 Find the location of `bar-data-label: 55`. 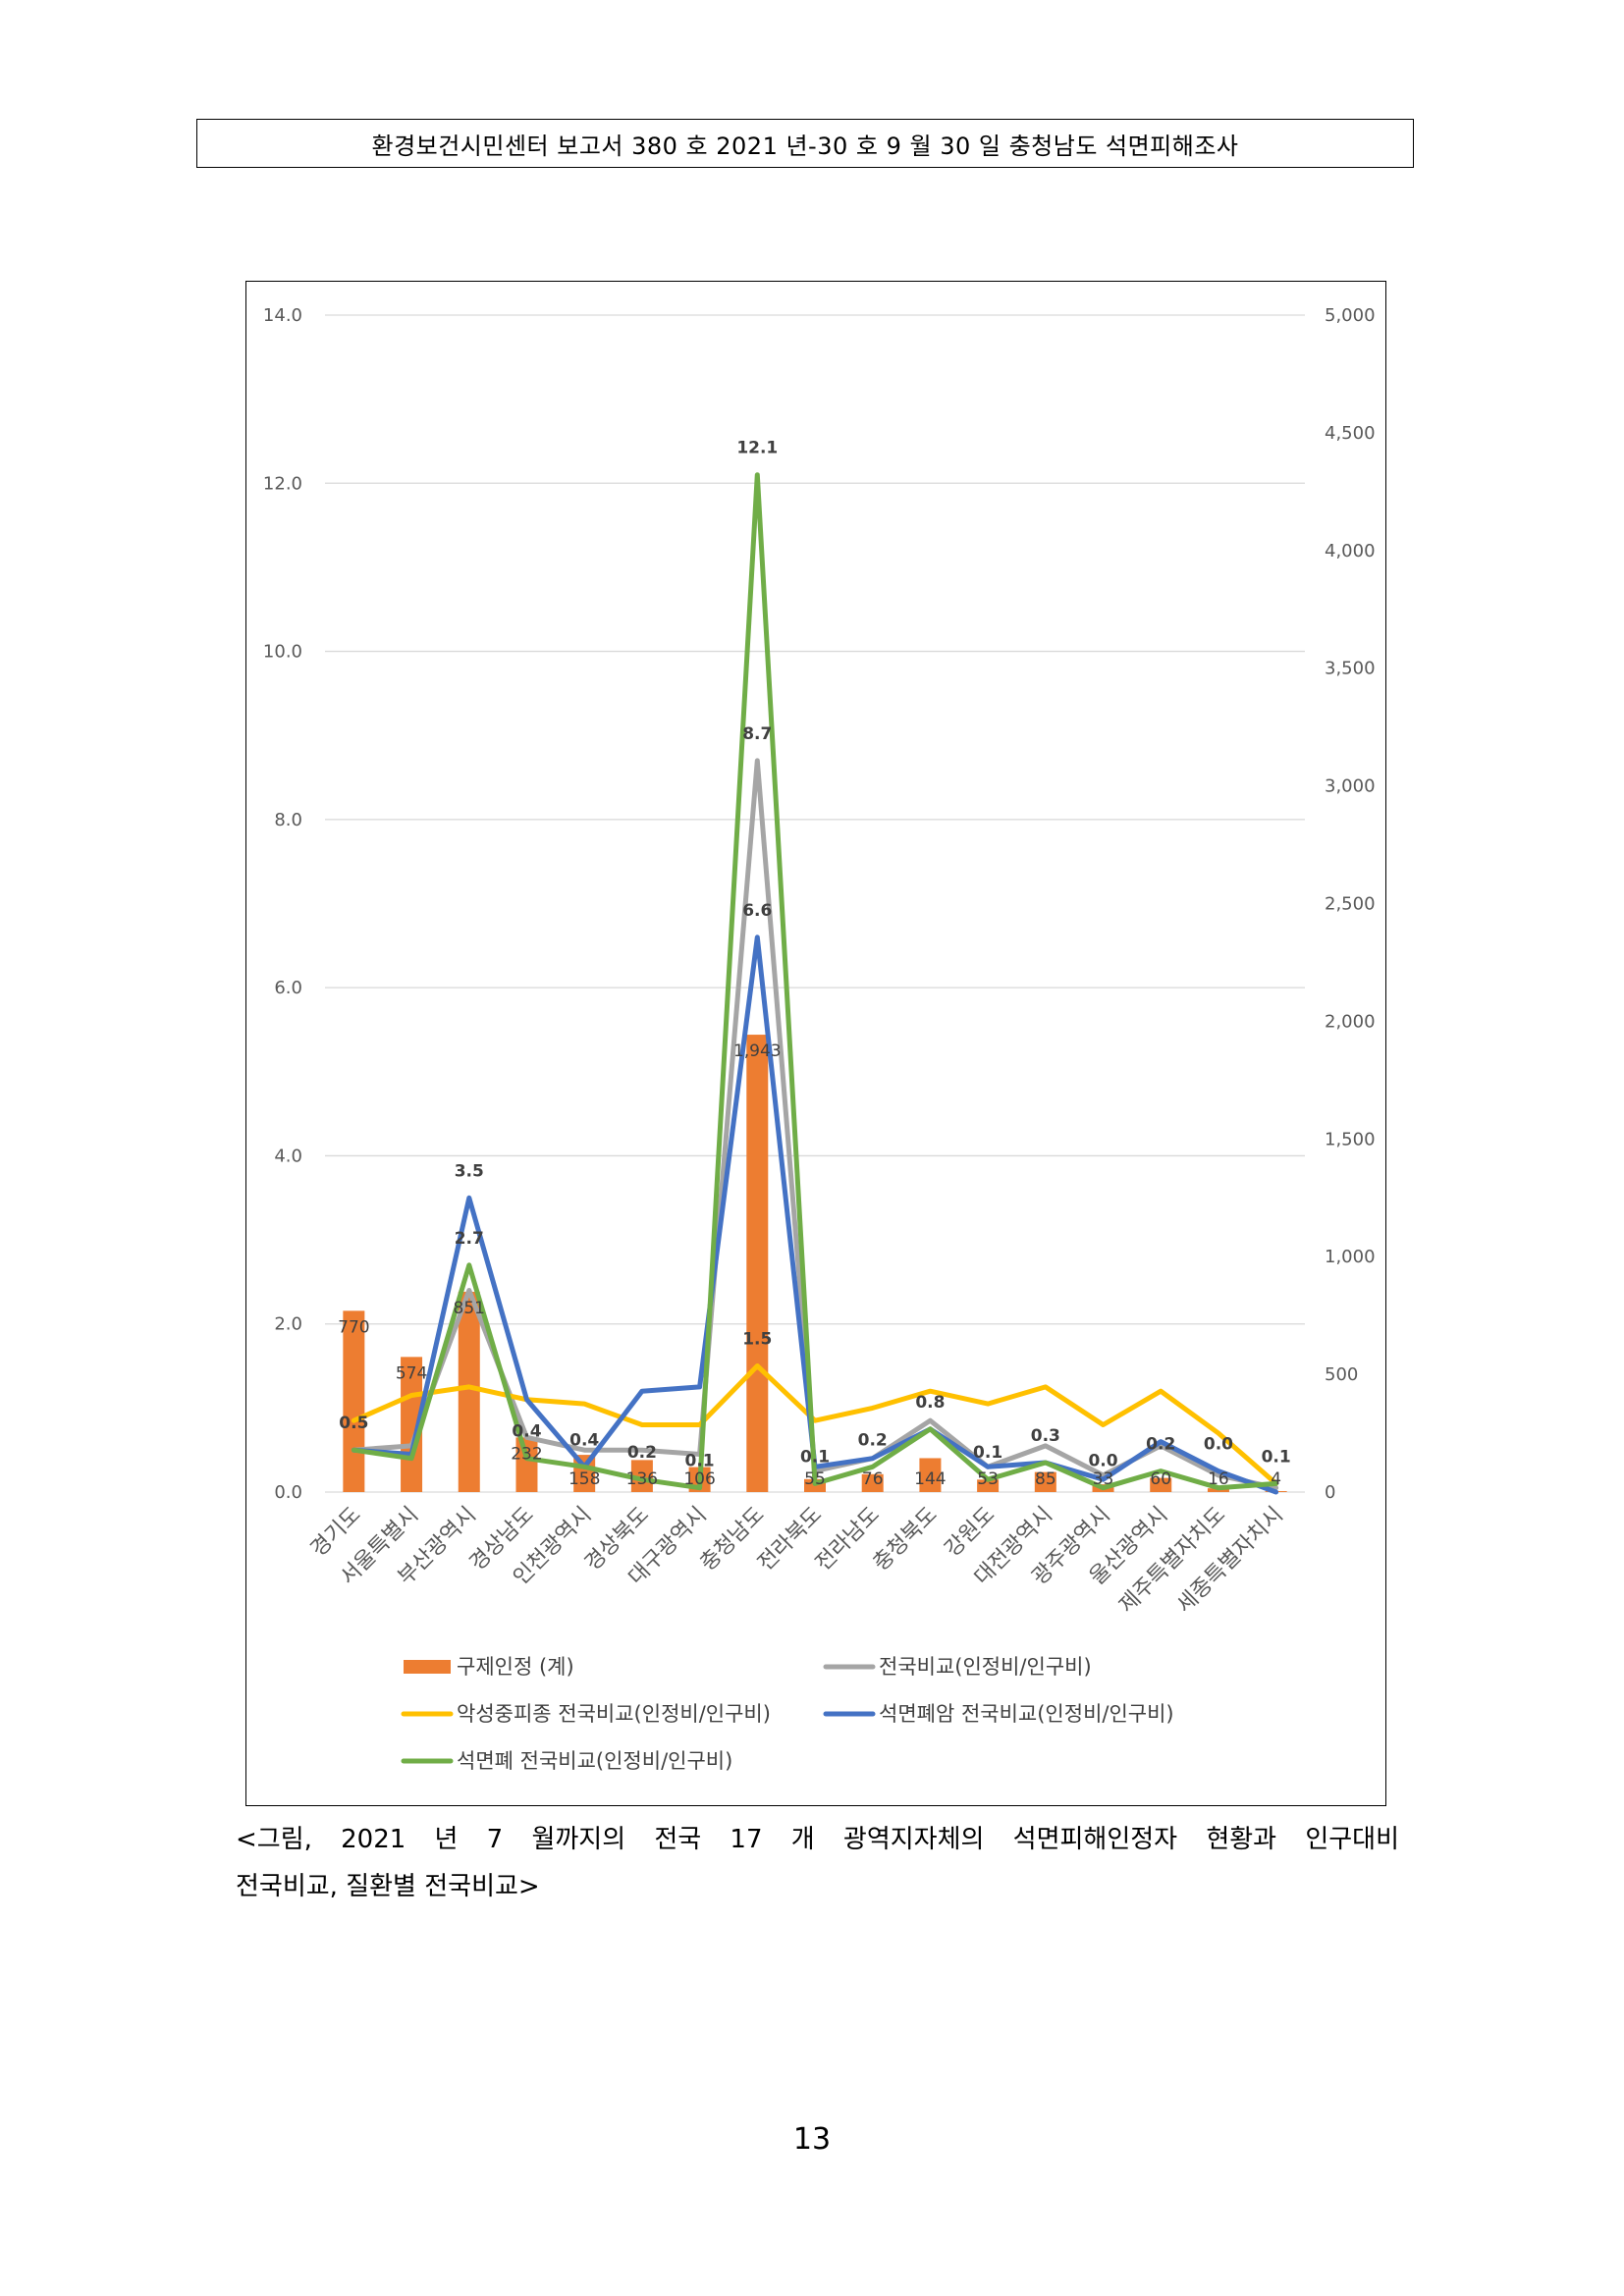

bar-data-label: 55 is located at coordinates (815, 1479).